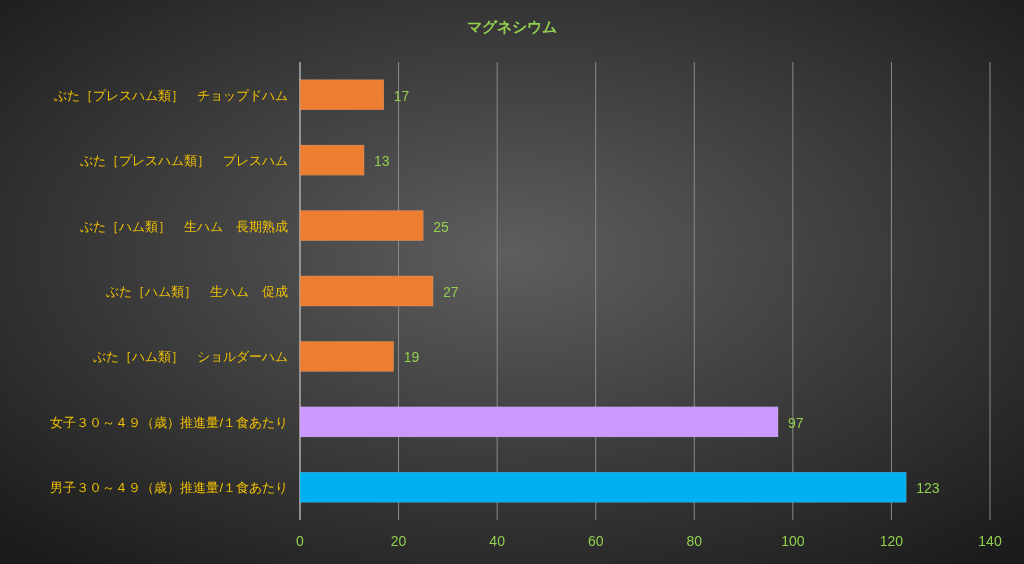  What do you see at coordinates (512, 26) in the screenshot?
I see `chart-title: マグネシウム` at bounding box center [512, 26].